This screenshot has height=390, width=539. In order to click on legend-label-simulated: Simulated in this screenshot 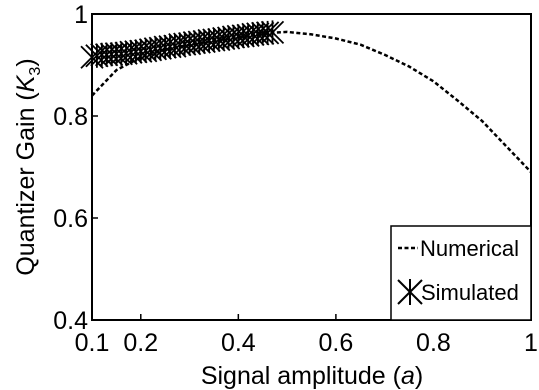, I will do `click(470, 292)`.